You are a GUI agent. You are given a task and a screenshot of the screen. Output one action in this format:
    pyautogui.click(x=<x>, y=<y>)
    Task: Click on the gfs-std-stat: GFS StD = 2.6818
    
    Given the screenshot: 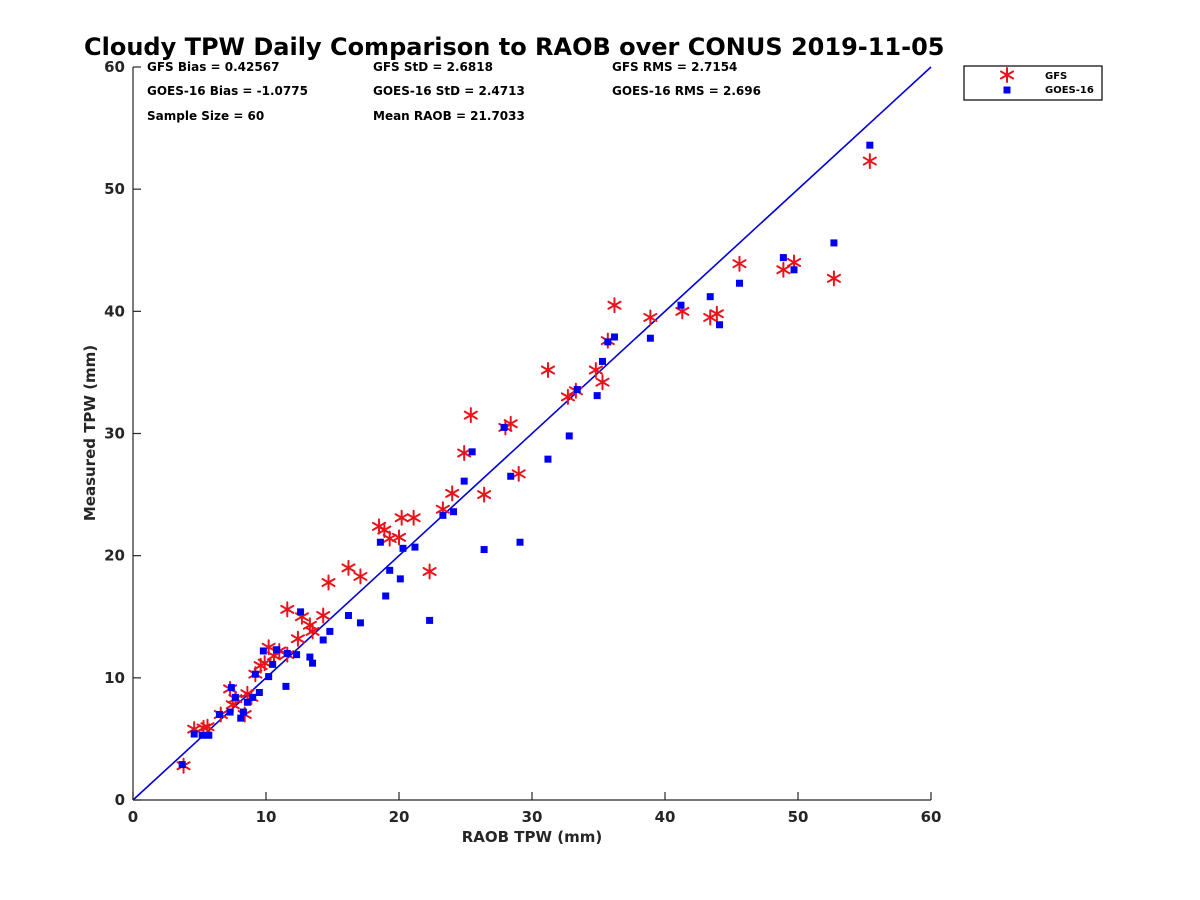 What is the action you would take?
    pyautogui.click(x=433, y=67)
    